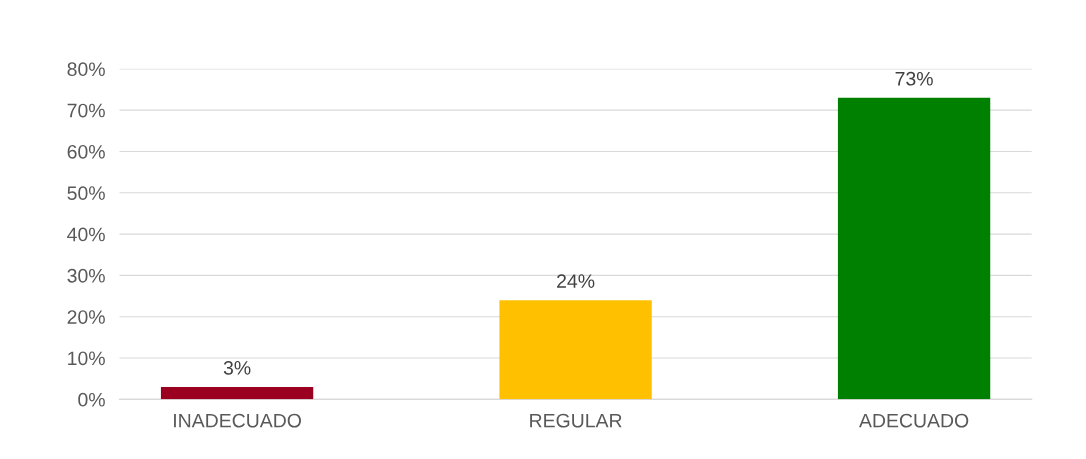 This screenshot has height=459, width=1086. Describe the element at coordinates (237, 367) in the screenshot. I see `data-label: 3%` at that location.